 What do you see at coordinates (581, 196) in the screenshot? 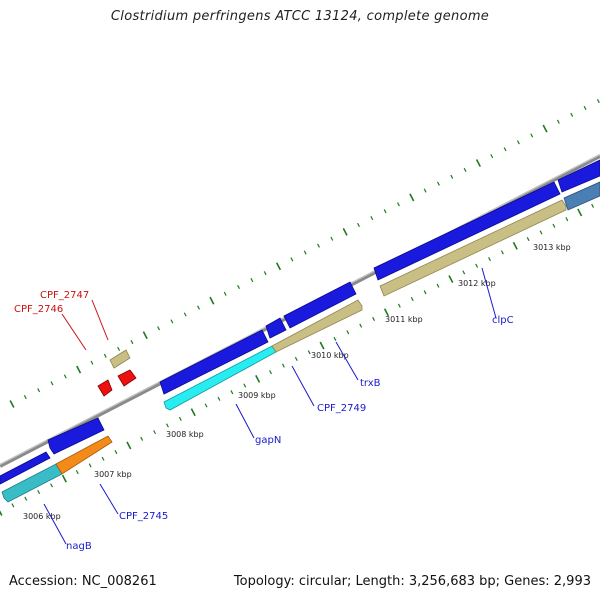
I see `reverse-cds-steelblue` at bounding box center [581, 196].